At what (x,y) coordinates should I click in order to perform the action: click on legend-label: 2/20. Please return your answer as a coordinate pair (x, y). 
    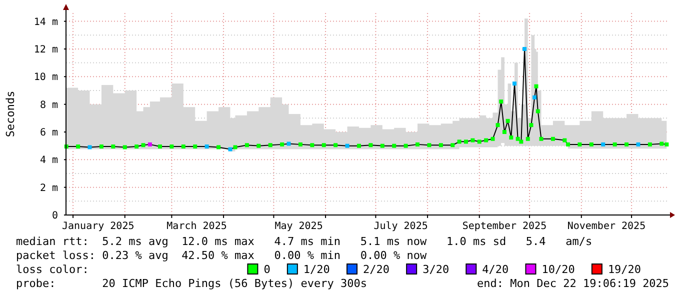
    Looking at the image, I should click on (376, 269).